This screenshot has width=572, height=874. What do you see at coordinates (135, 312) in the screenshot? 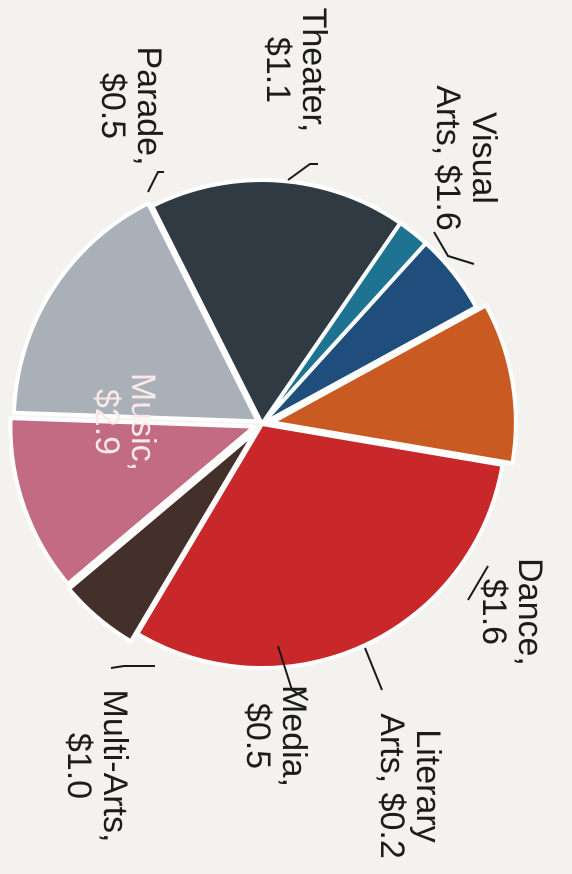
I see `slice-visual-arts` at bounding box center [135, 312].